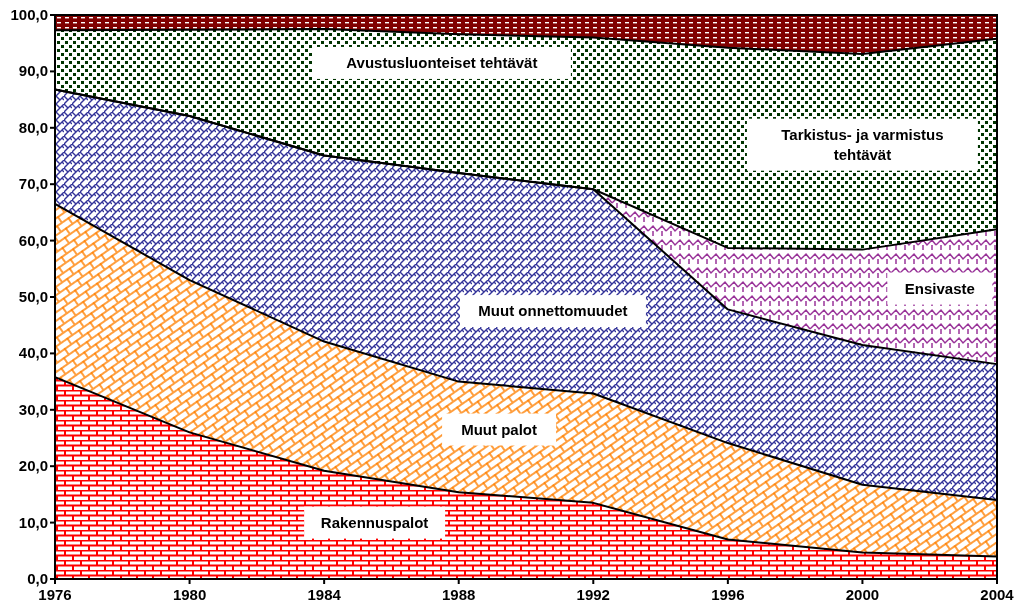 The width and height of the screenshot is (1021, 611). I want to click on series-label: Avustusluonteiset tehtävät, so click(442, 62).